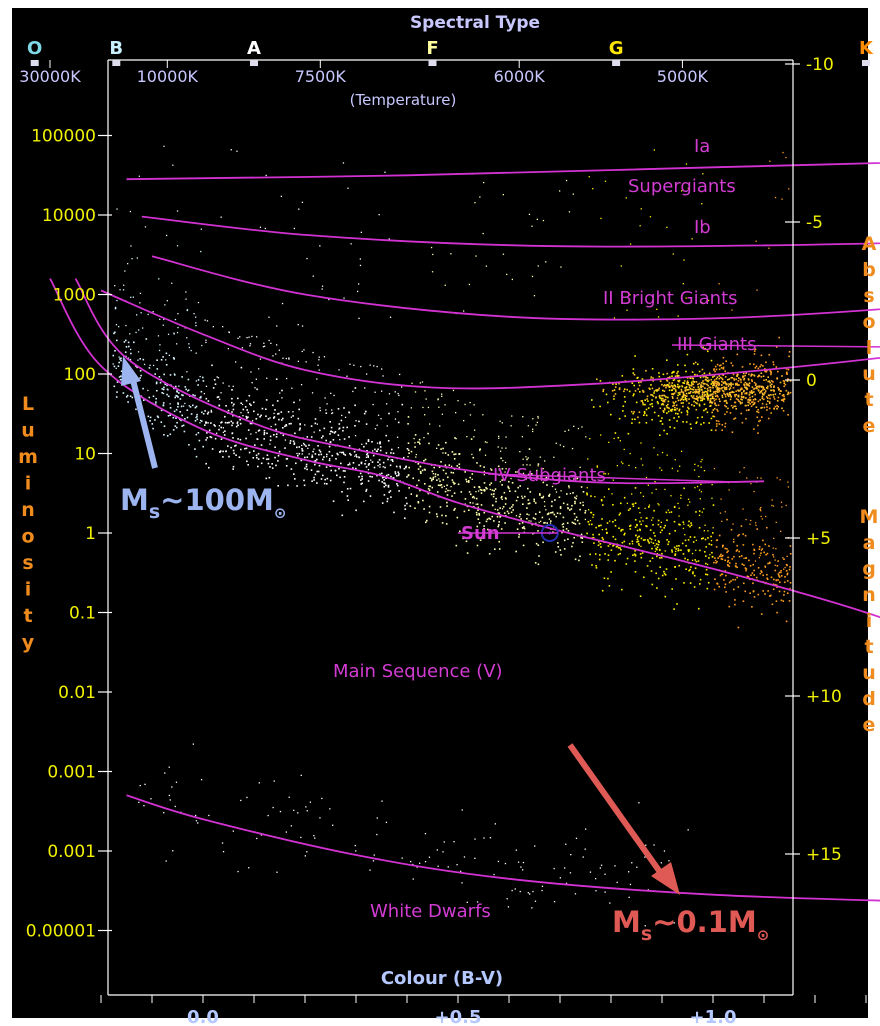  What do you see at coordinates (520, 76) in the screenshot?
I see `temperature-tick-6000K: 6000K` at bounding box center [520, 76].